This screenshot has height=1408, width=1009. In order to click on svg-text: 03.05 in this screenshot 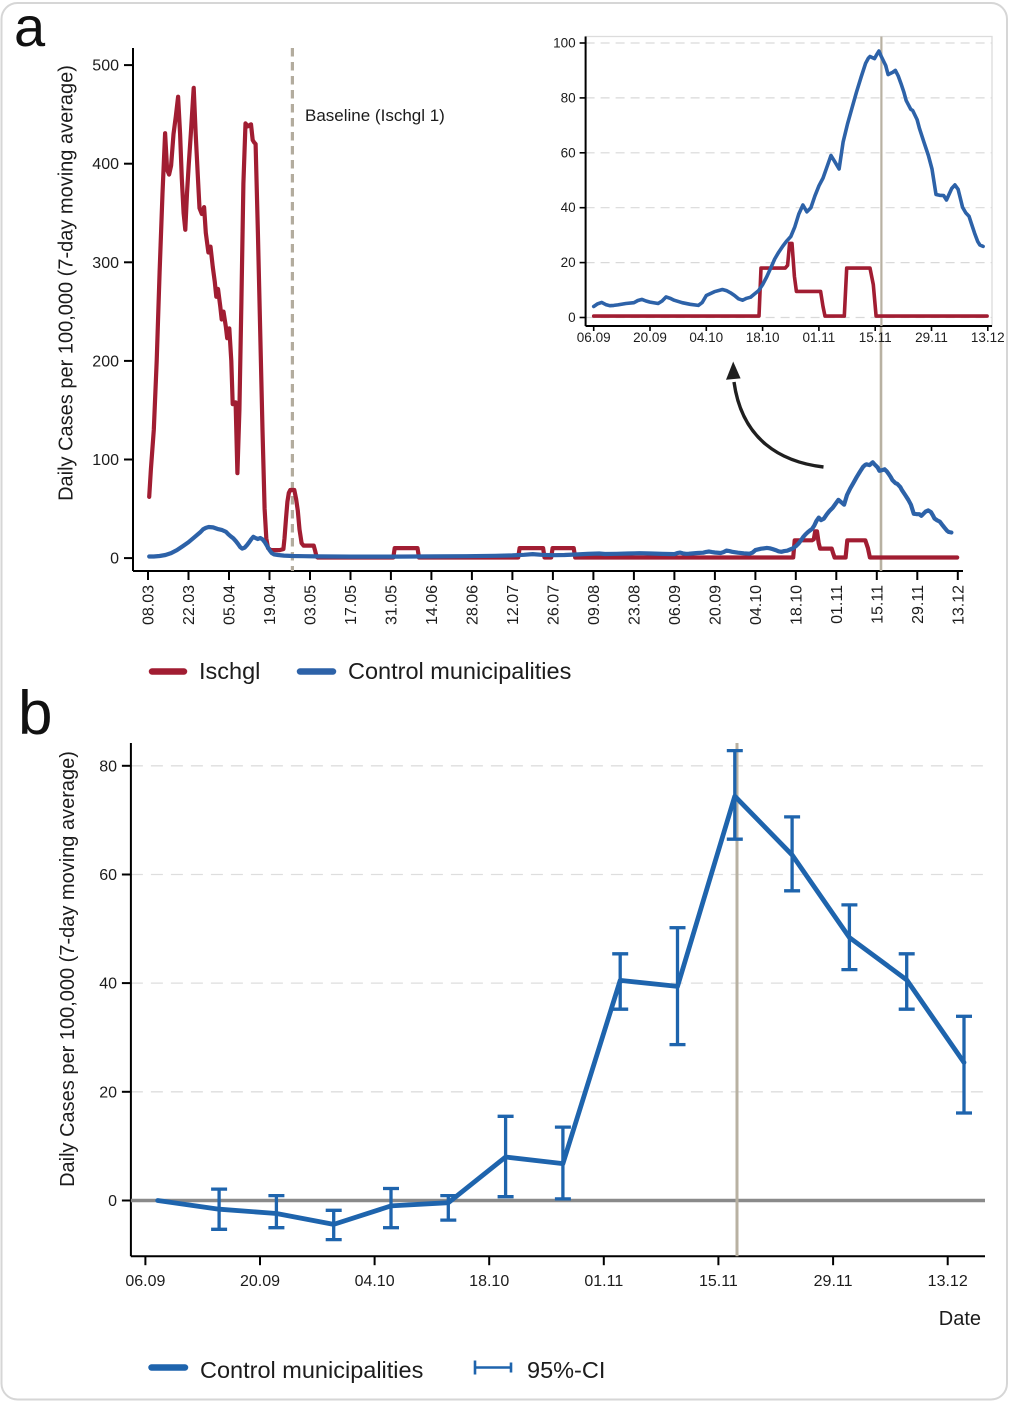, I will do `click(311, 605)`.